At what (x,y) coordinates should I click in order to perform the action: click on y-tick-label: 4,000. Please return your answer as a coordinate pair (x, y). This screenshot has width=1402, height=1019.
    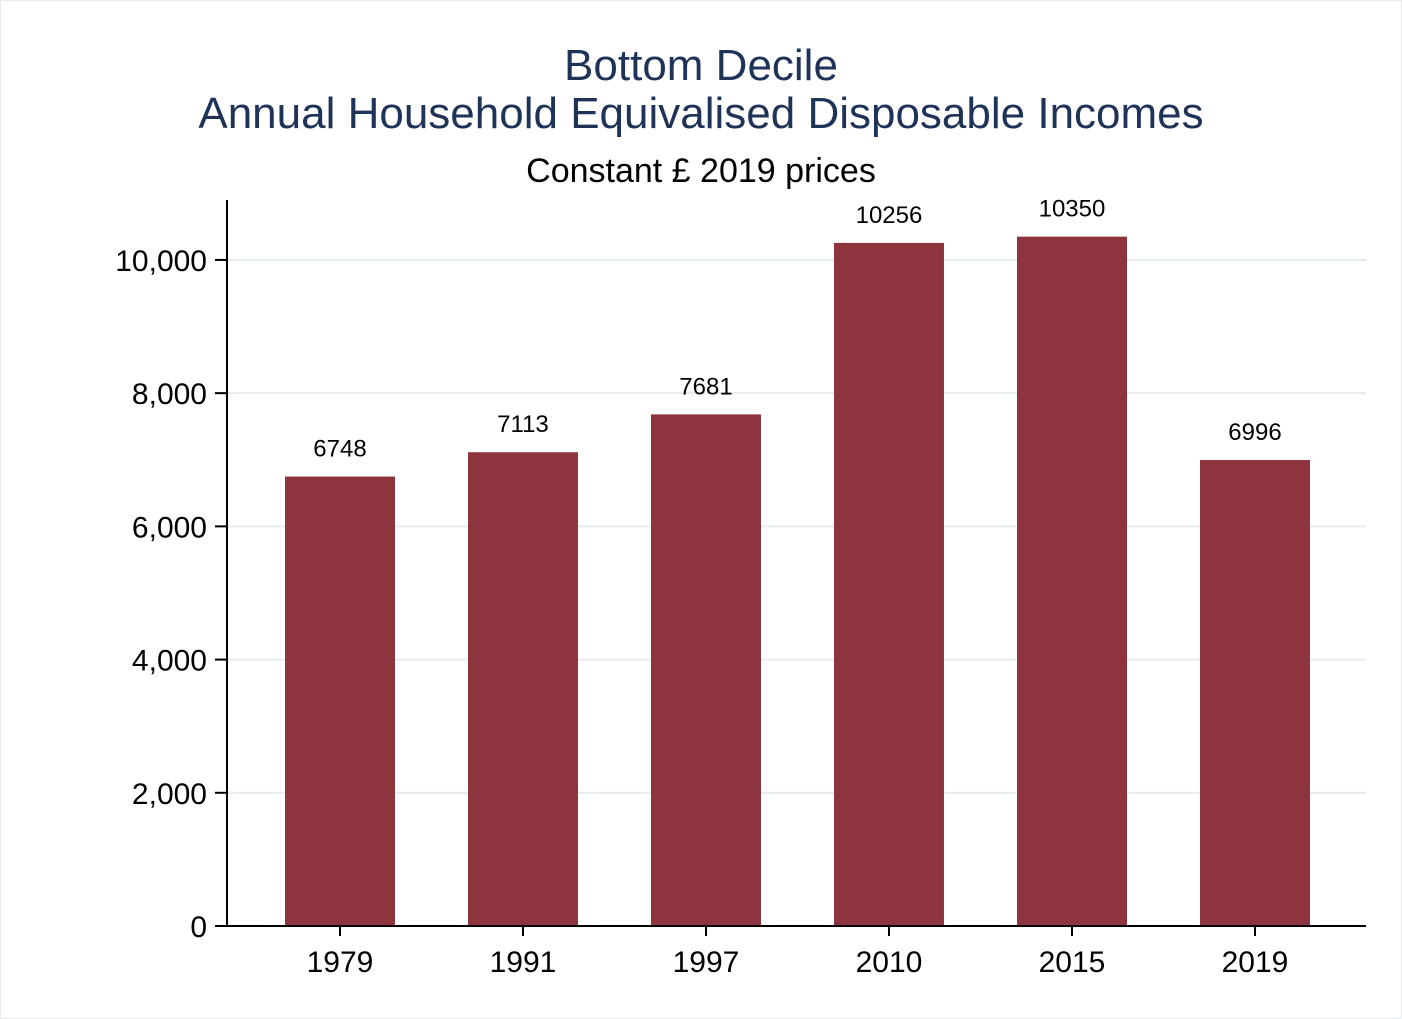
    Looking at the image, I should click on (169, 661).